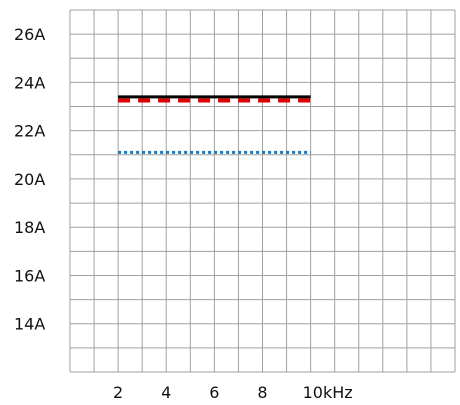  Describe the element at coordinates (166, 392) in the screenshot. I see `x-tick-label: 4` at that location.